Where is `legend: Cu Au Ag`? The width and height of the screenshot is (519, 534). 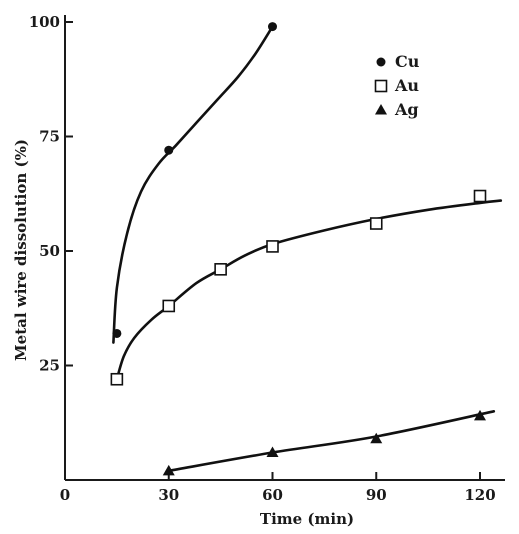 legend: Cu Au Ag is located at coordinates (397, 85).